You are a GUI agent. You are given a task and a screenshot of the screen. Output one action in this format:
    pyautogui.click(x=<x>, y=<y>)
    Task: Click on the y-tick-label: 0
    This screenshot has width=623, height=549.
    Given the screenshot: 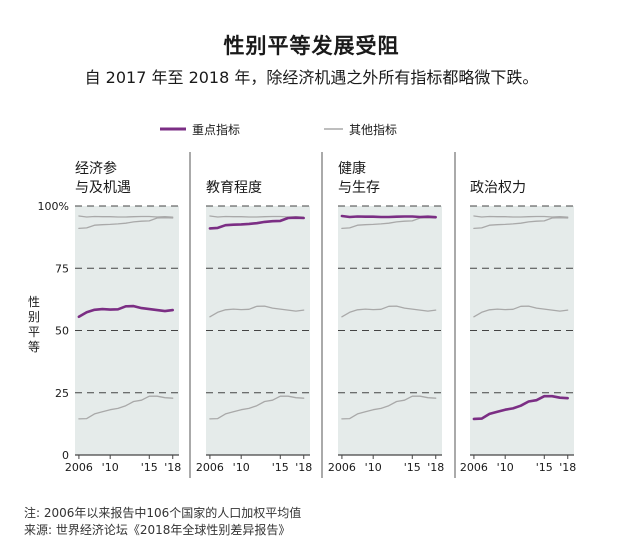 What is the action you would take?
    pyautogui.click(x=65, y=455)
    